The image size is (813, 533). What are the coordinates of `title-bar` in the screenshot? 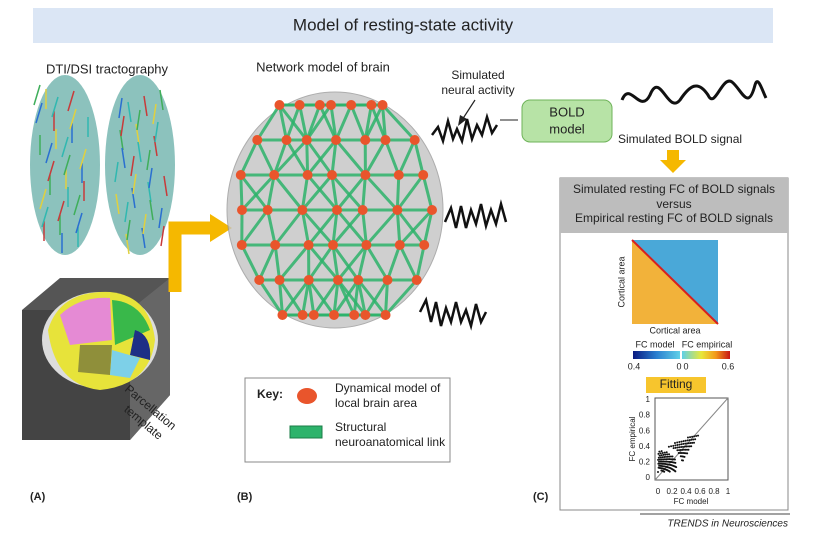 It's located at (403, 25).